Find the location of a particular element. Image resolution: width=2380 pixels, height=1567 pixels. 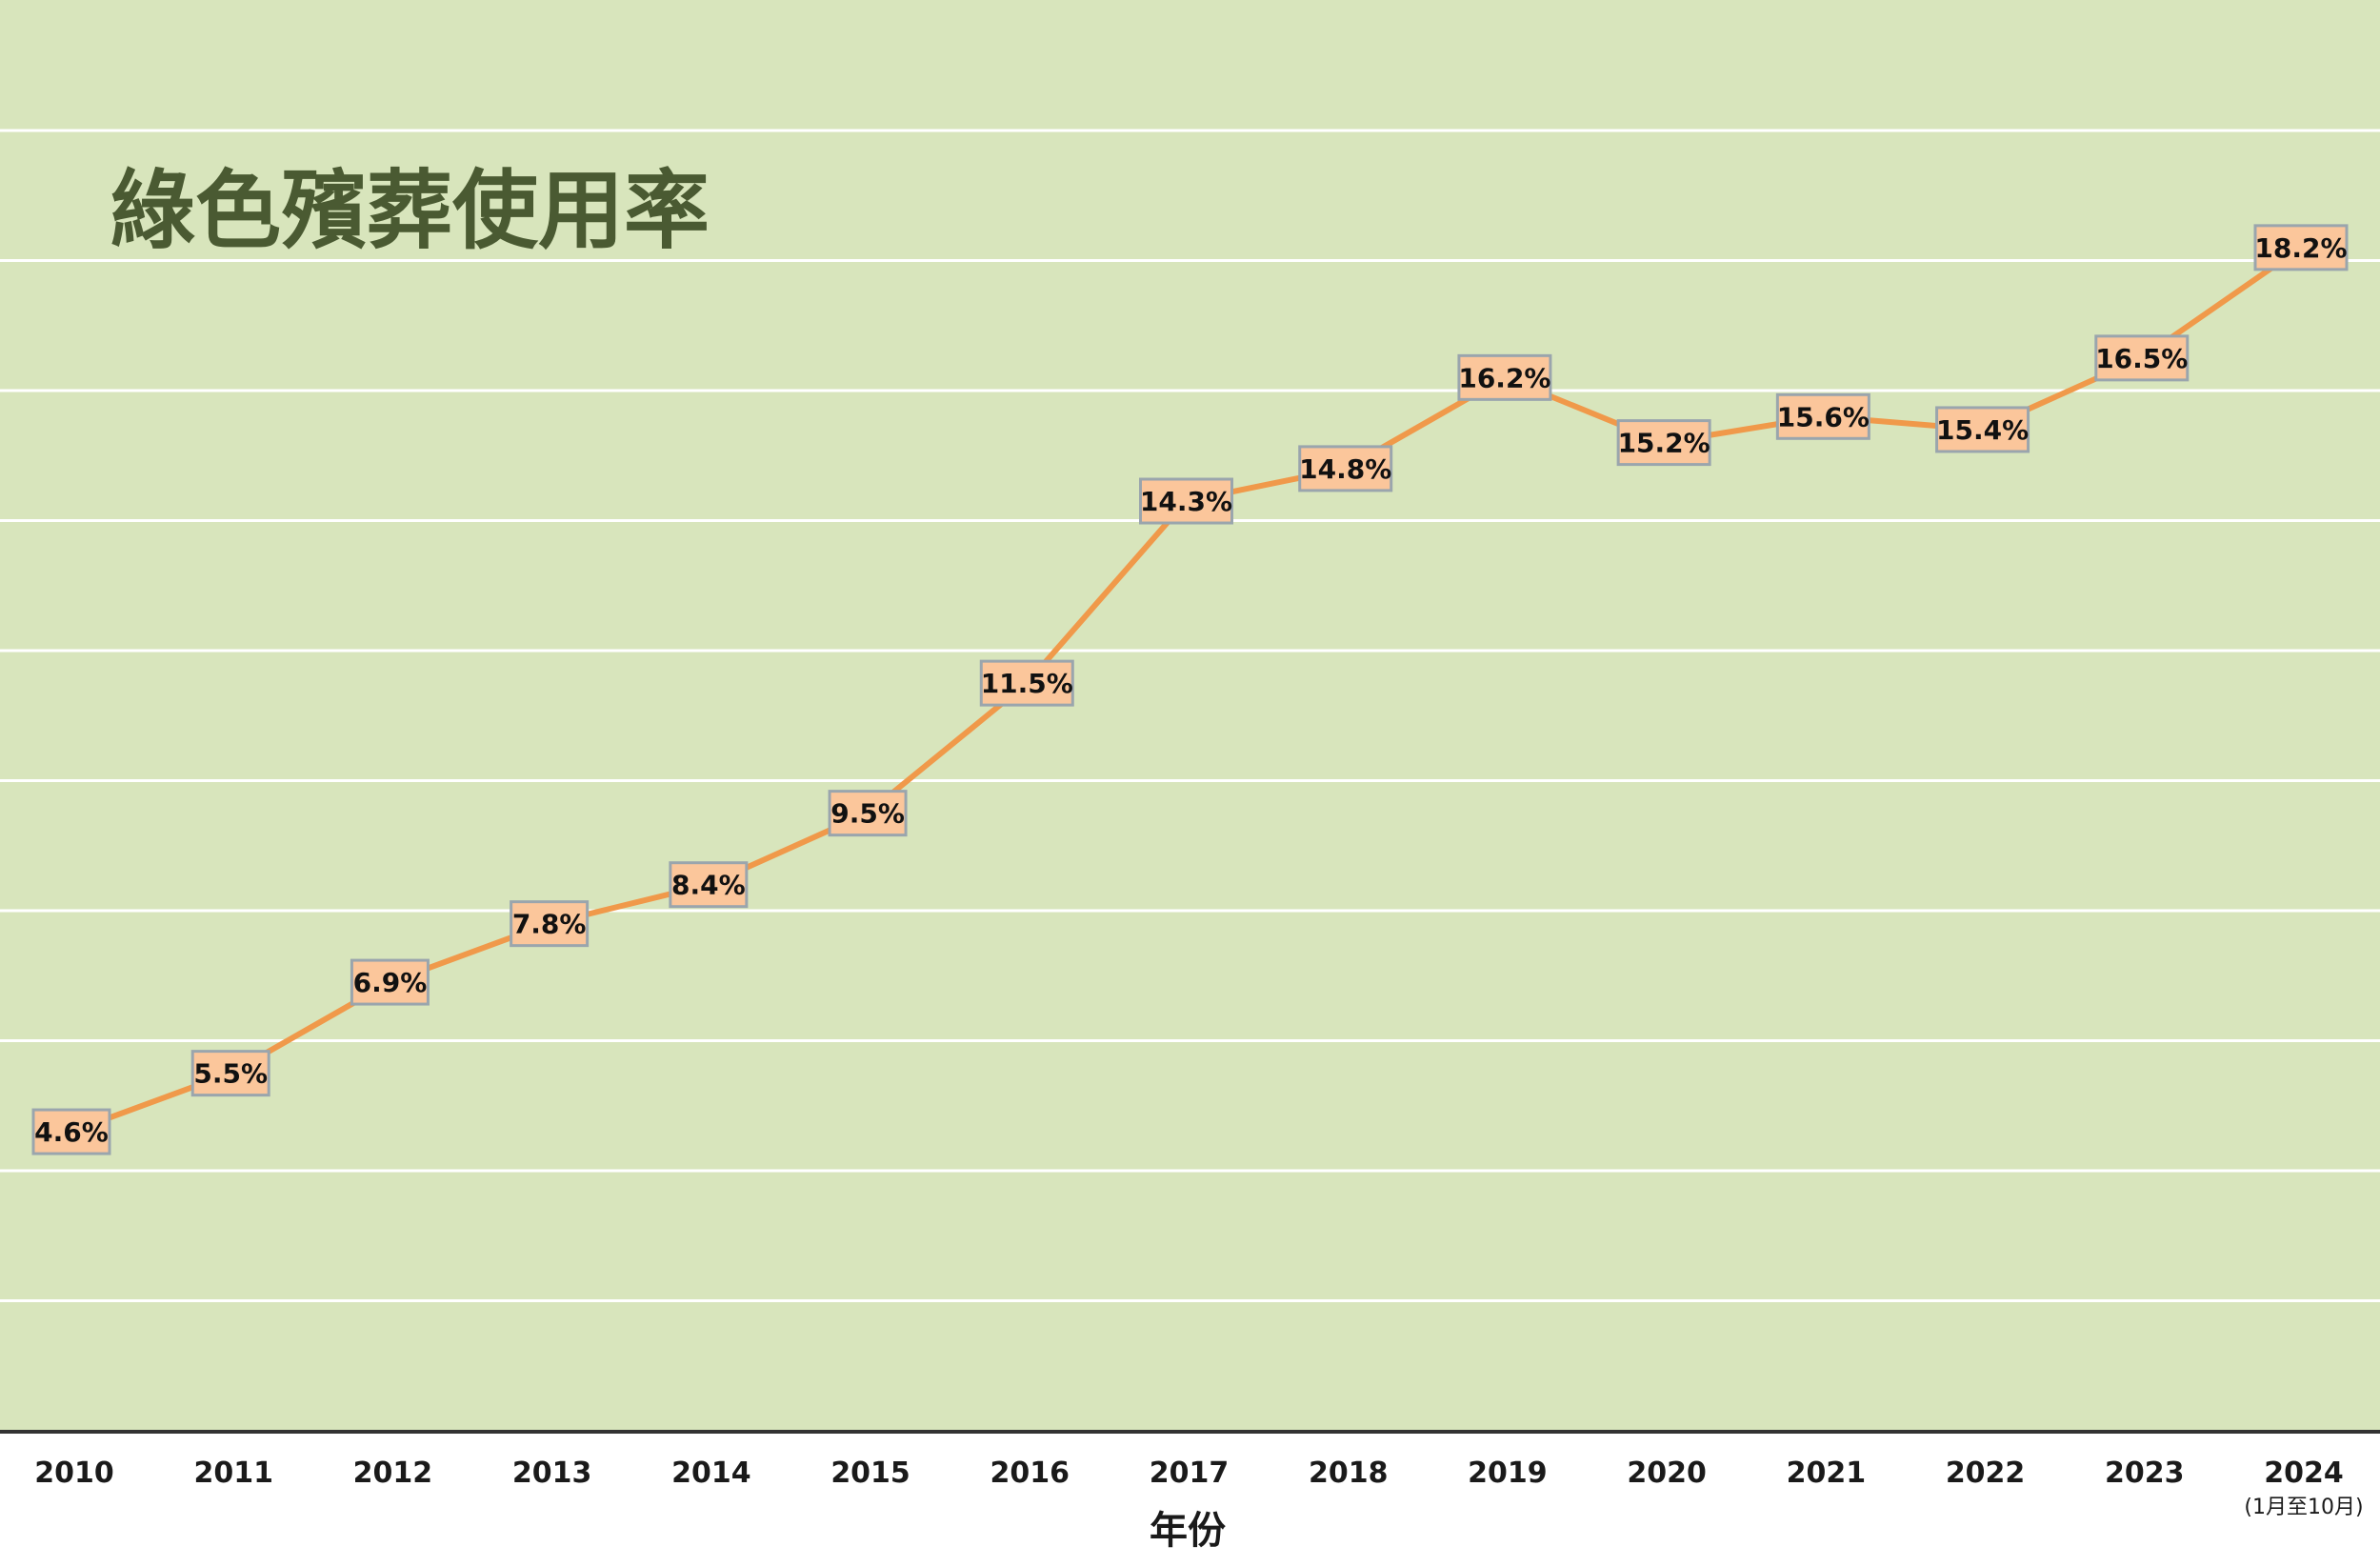

x-tick-label: 2019 is located at coordinates (1508, 1473).